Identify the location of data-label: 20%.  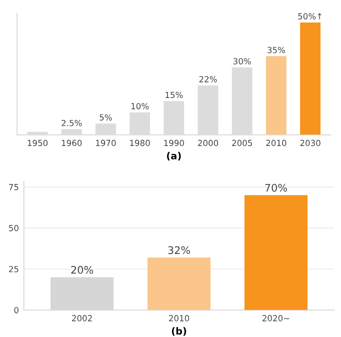
(82, 270).